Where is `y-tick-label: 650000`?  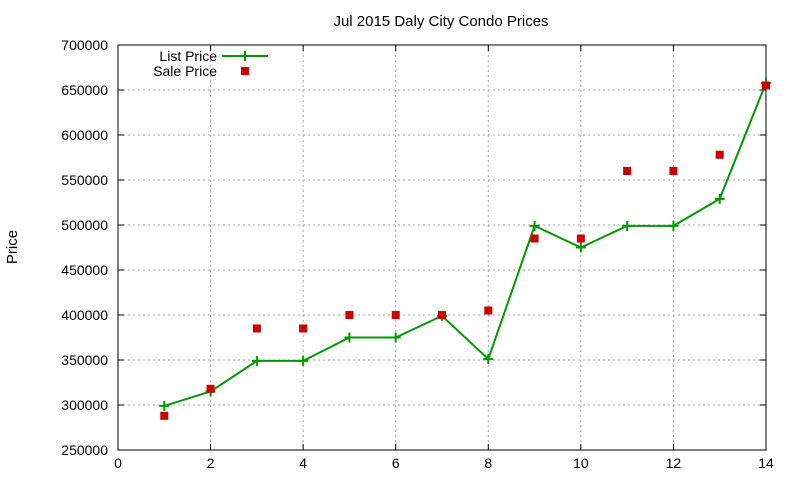
y-tick-label: 650000 is located at coordinates (84, 90).